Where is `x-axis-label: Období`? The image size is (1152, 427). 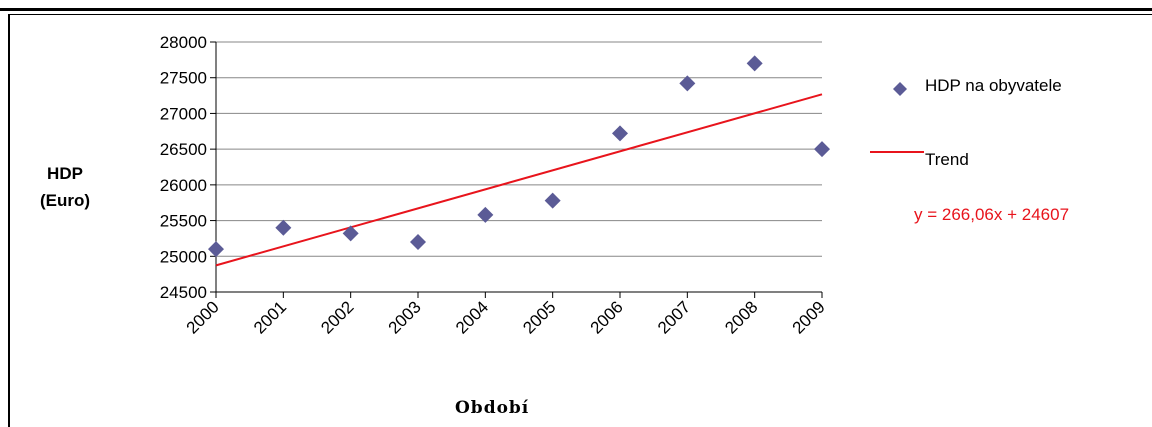 x-axis-label: Období is located at coordinates (492, 408).